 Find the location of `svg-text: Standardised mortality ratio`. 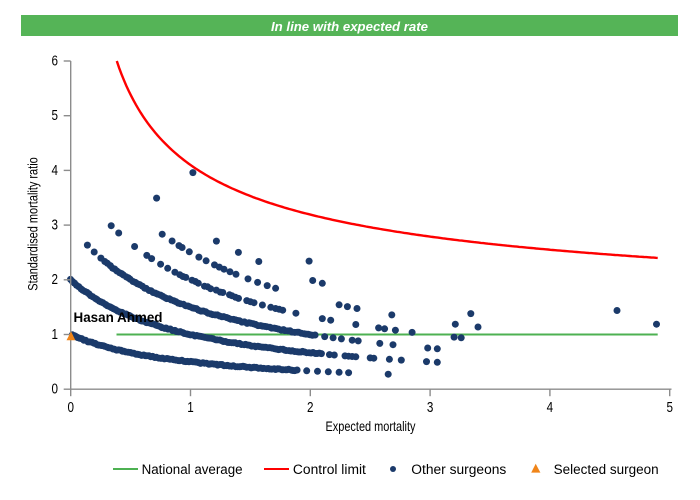

svg-text: Standardised mortality ratio is located at coordinates (33, 224).